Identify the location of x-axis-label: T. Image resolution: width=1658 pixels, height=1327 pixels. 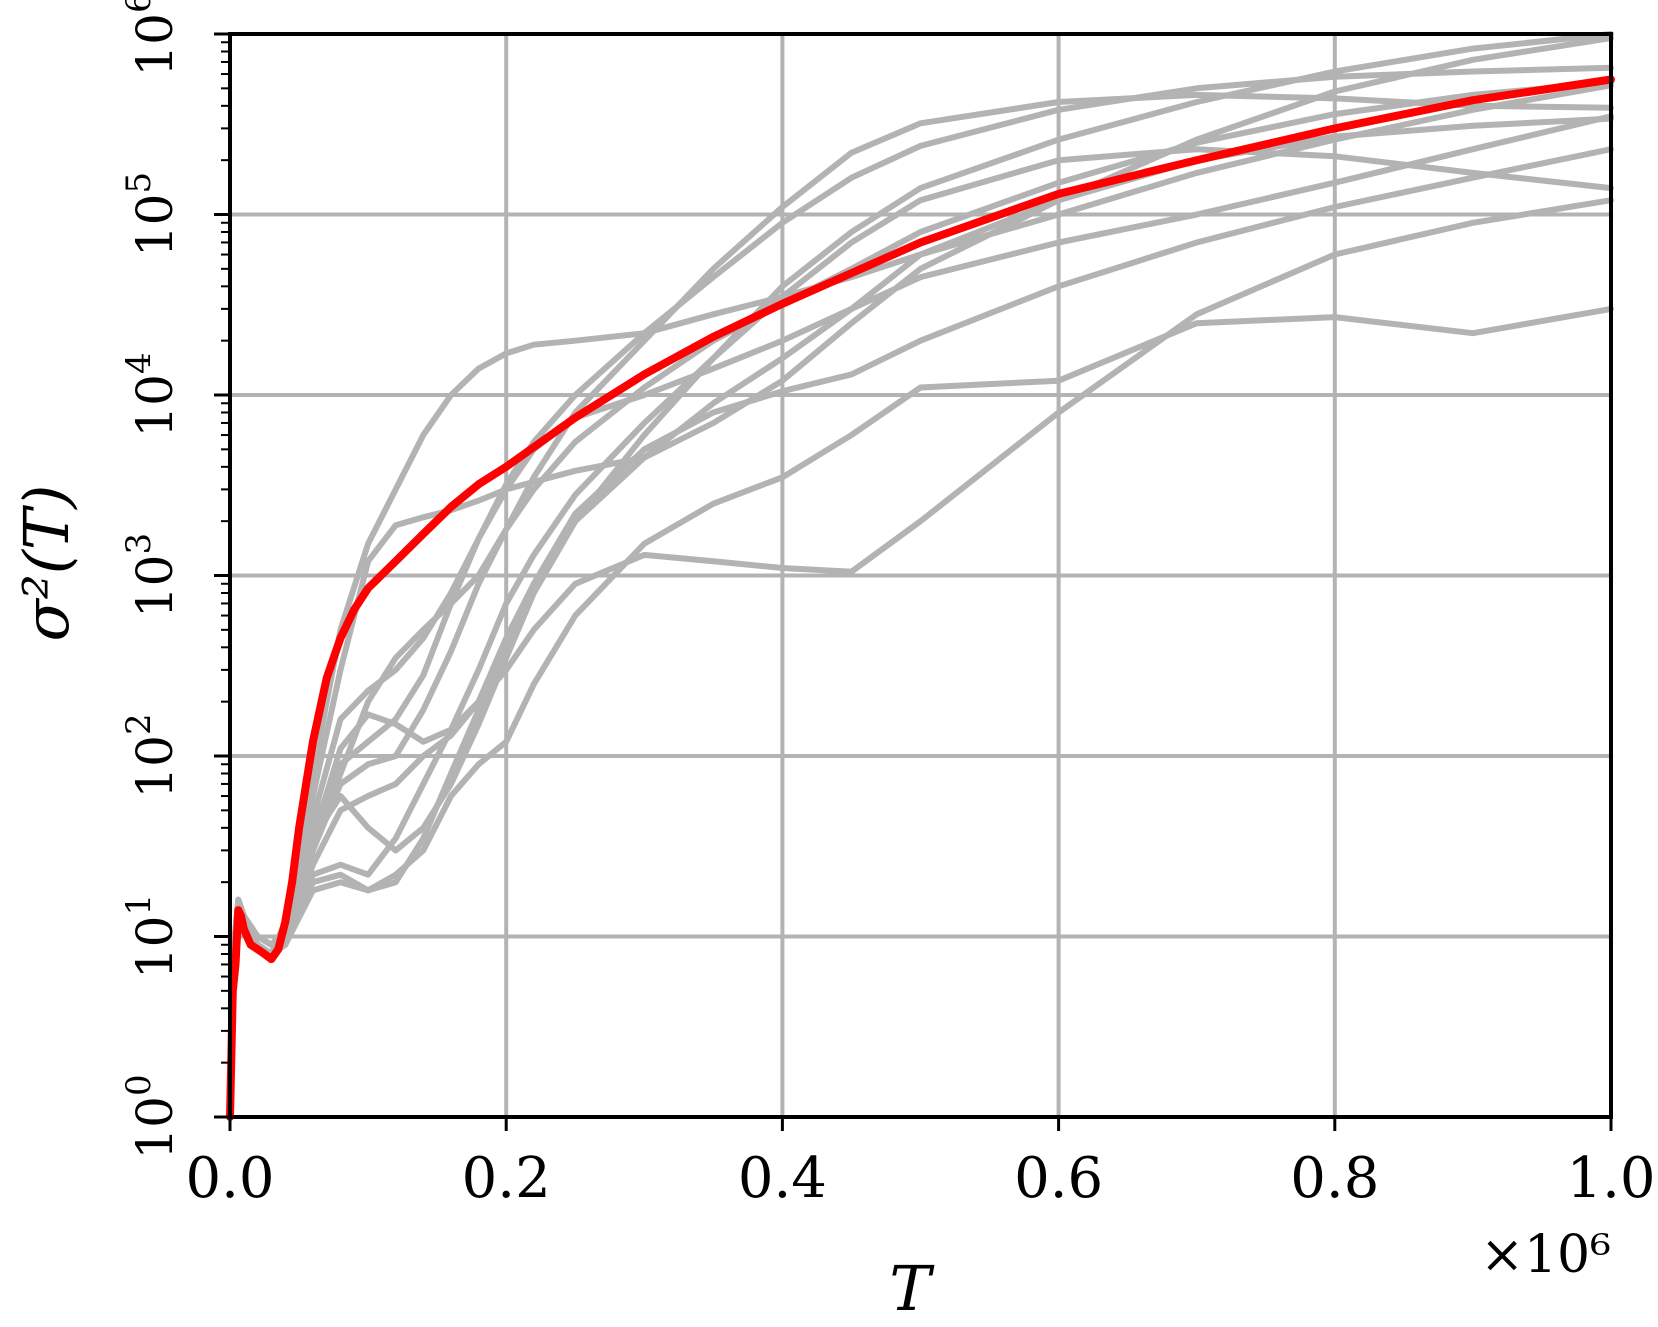
(912, 1288).